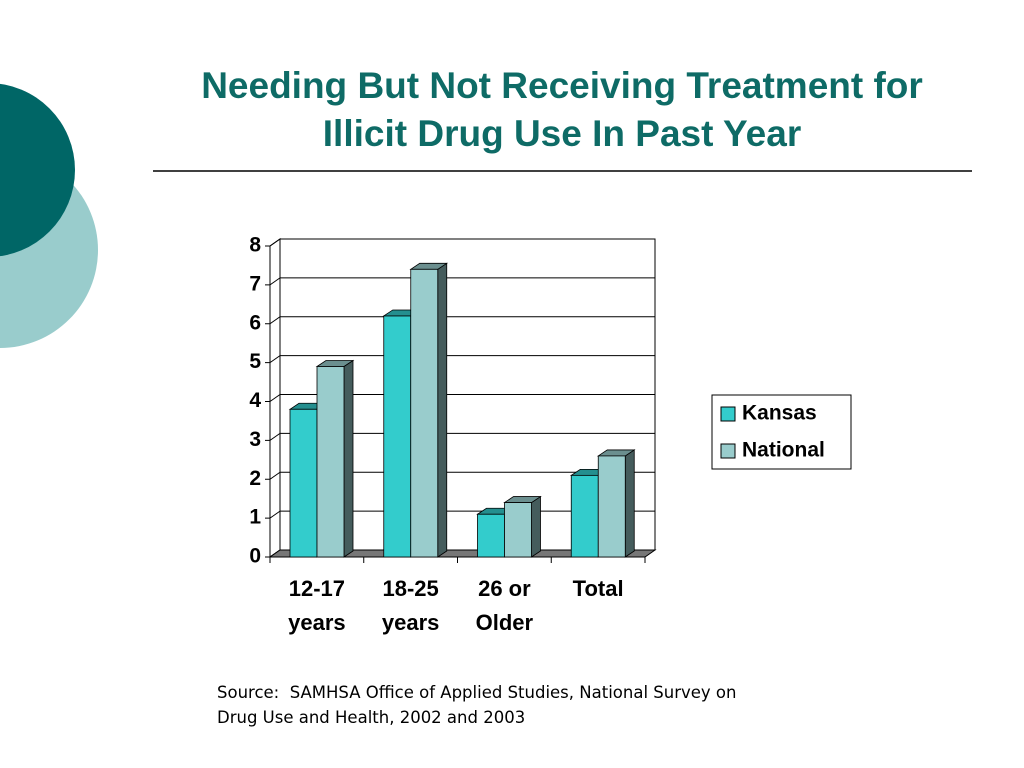 The width and height of the screenshot is (1024, 768). I want to click on y-tick-label: 8, so click(255, 245).